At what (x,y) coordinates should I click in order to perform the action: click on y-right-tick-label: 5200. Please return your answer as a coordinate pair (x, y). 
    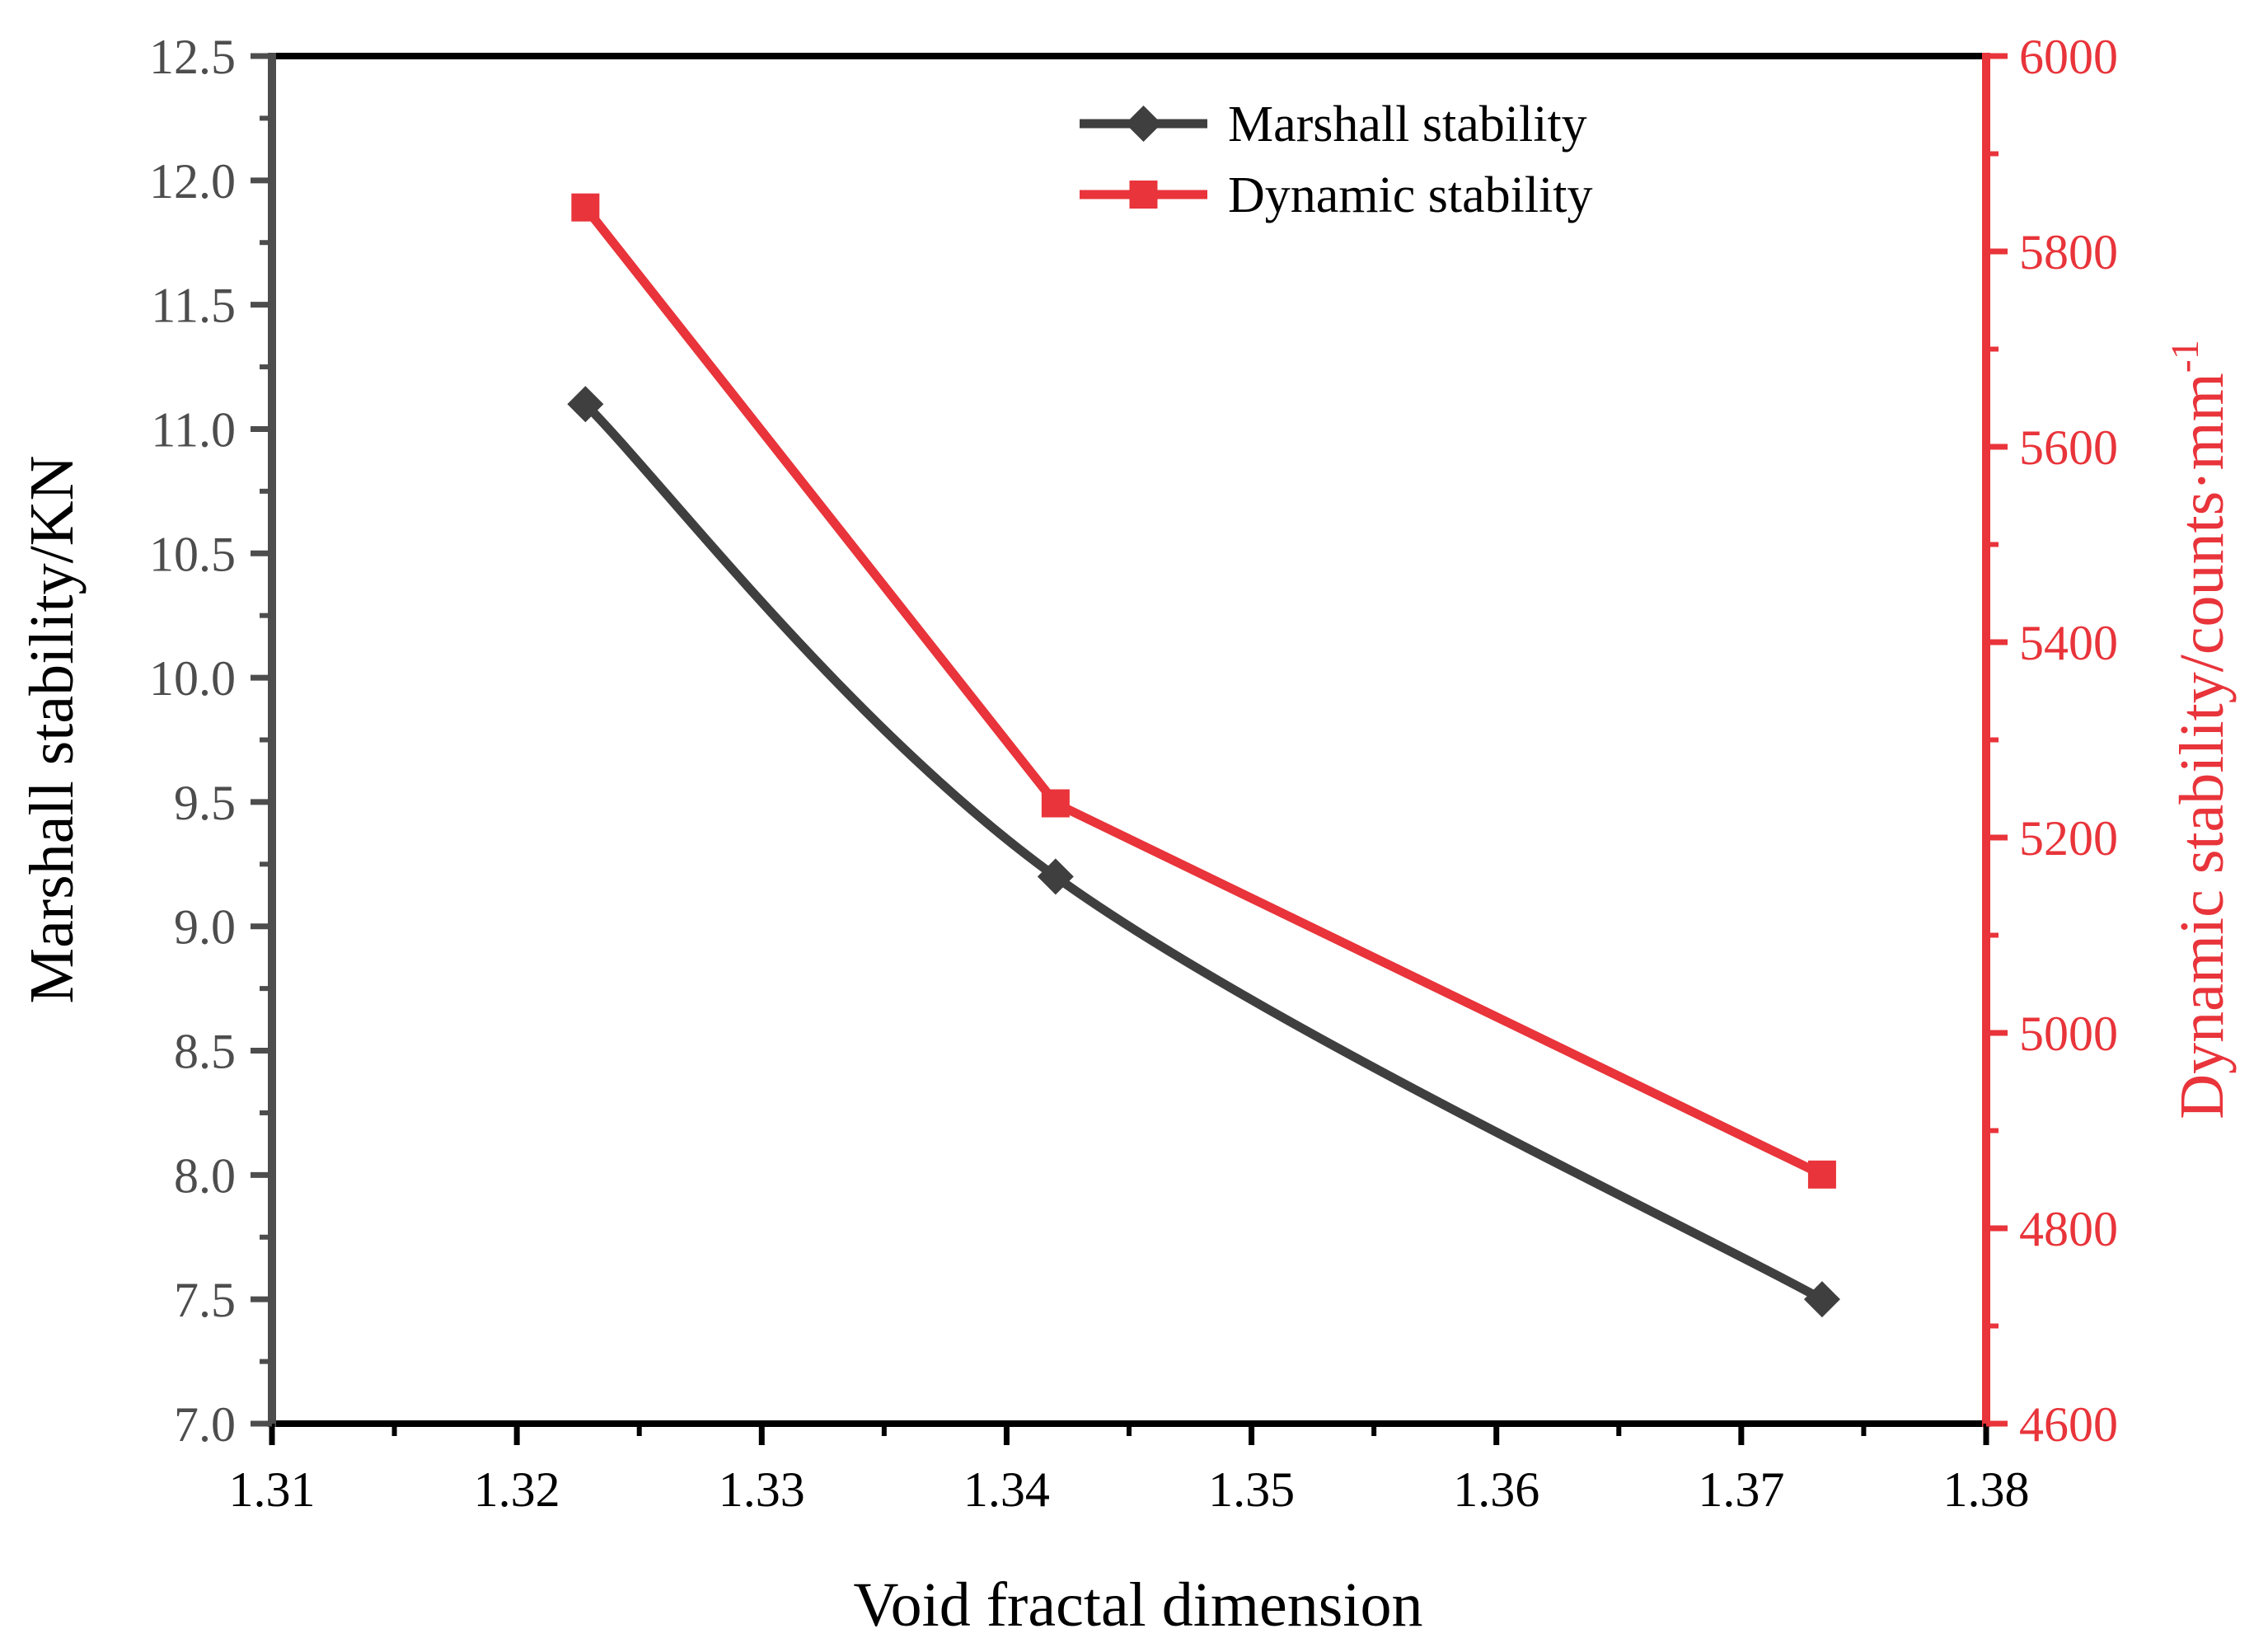
    Looking at the image, I should click on (2068, 839).